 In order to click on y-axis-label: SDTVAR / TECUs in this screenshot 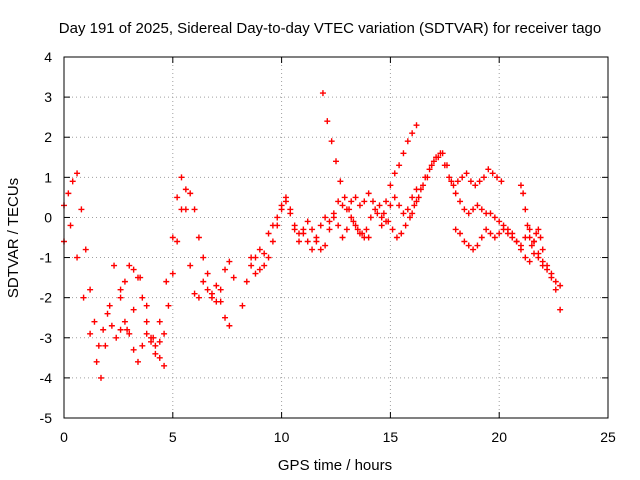, I will do `click(13, 238)`.